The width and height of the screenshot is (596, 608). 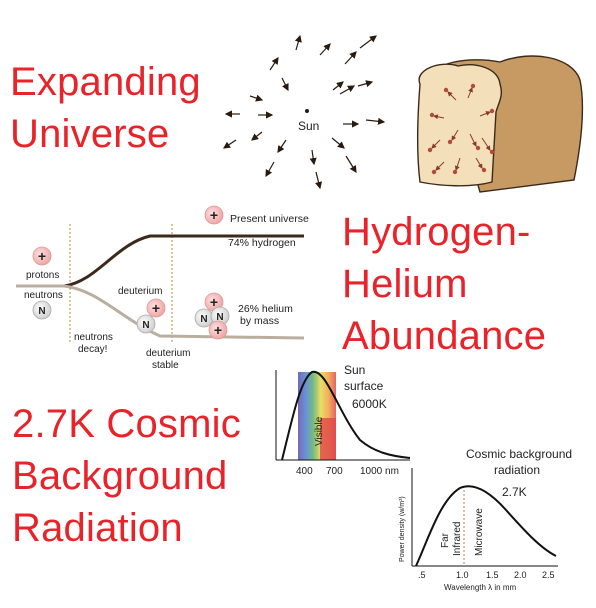 I want to click on title-hydrogen-line1: Hydrogen-, so click(x=436, y=232).